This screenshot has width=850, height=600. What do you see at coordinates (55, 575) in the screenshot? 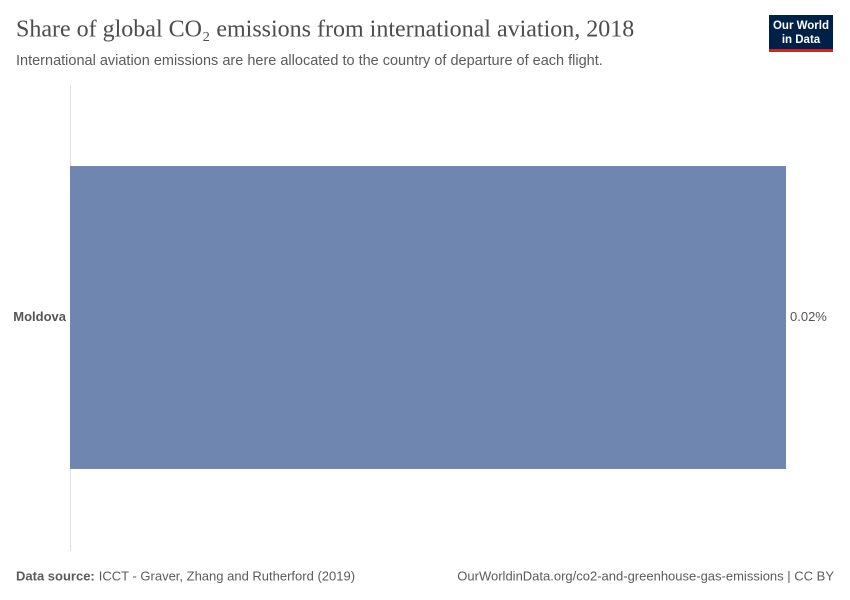
I see `source-label: Data source:` at bounding box center [55, 575].